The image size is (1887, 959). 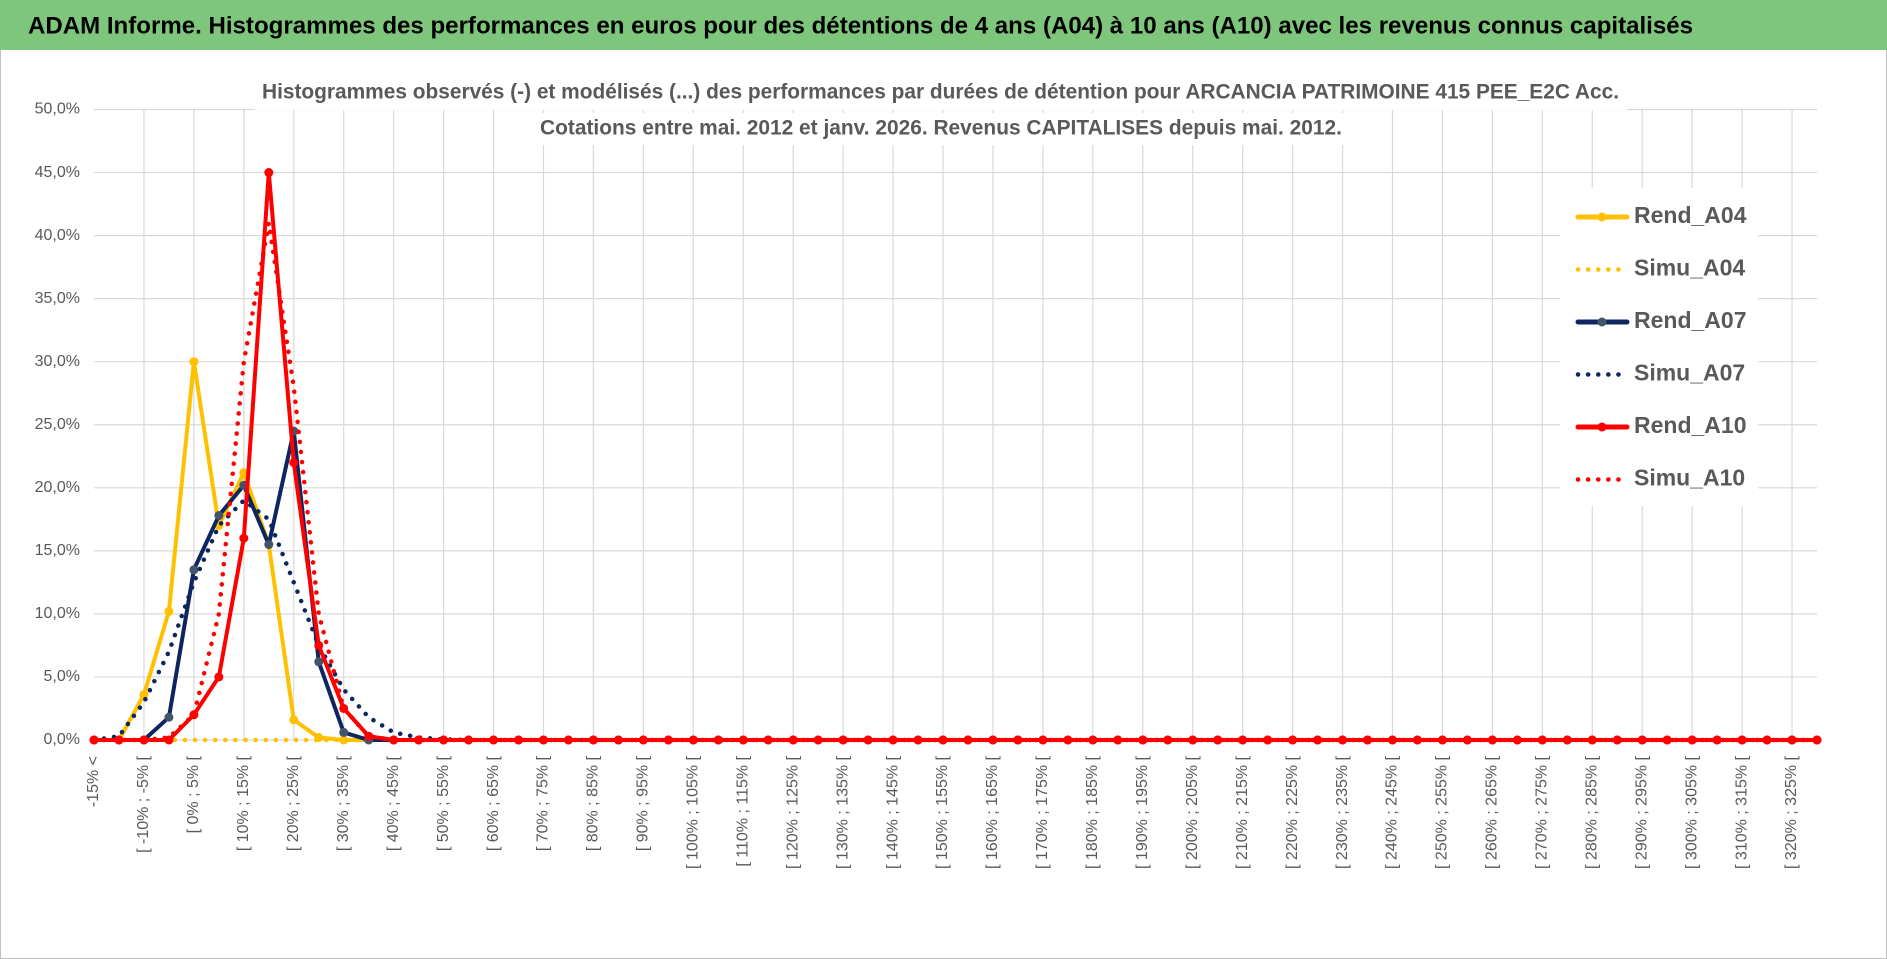 I want to click on y-tick-label: 45,0%, so click(x=57, y=172).